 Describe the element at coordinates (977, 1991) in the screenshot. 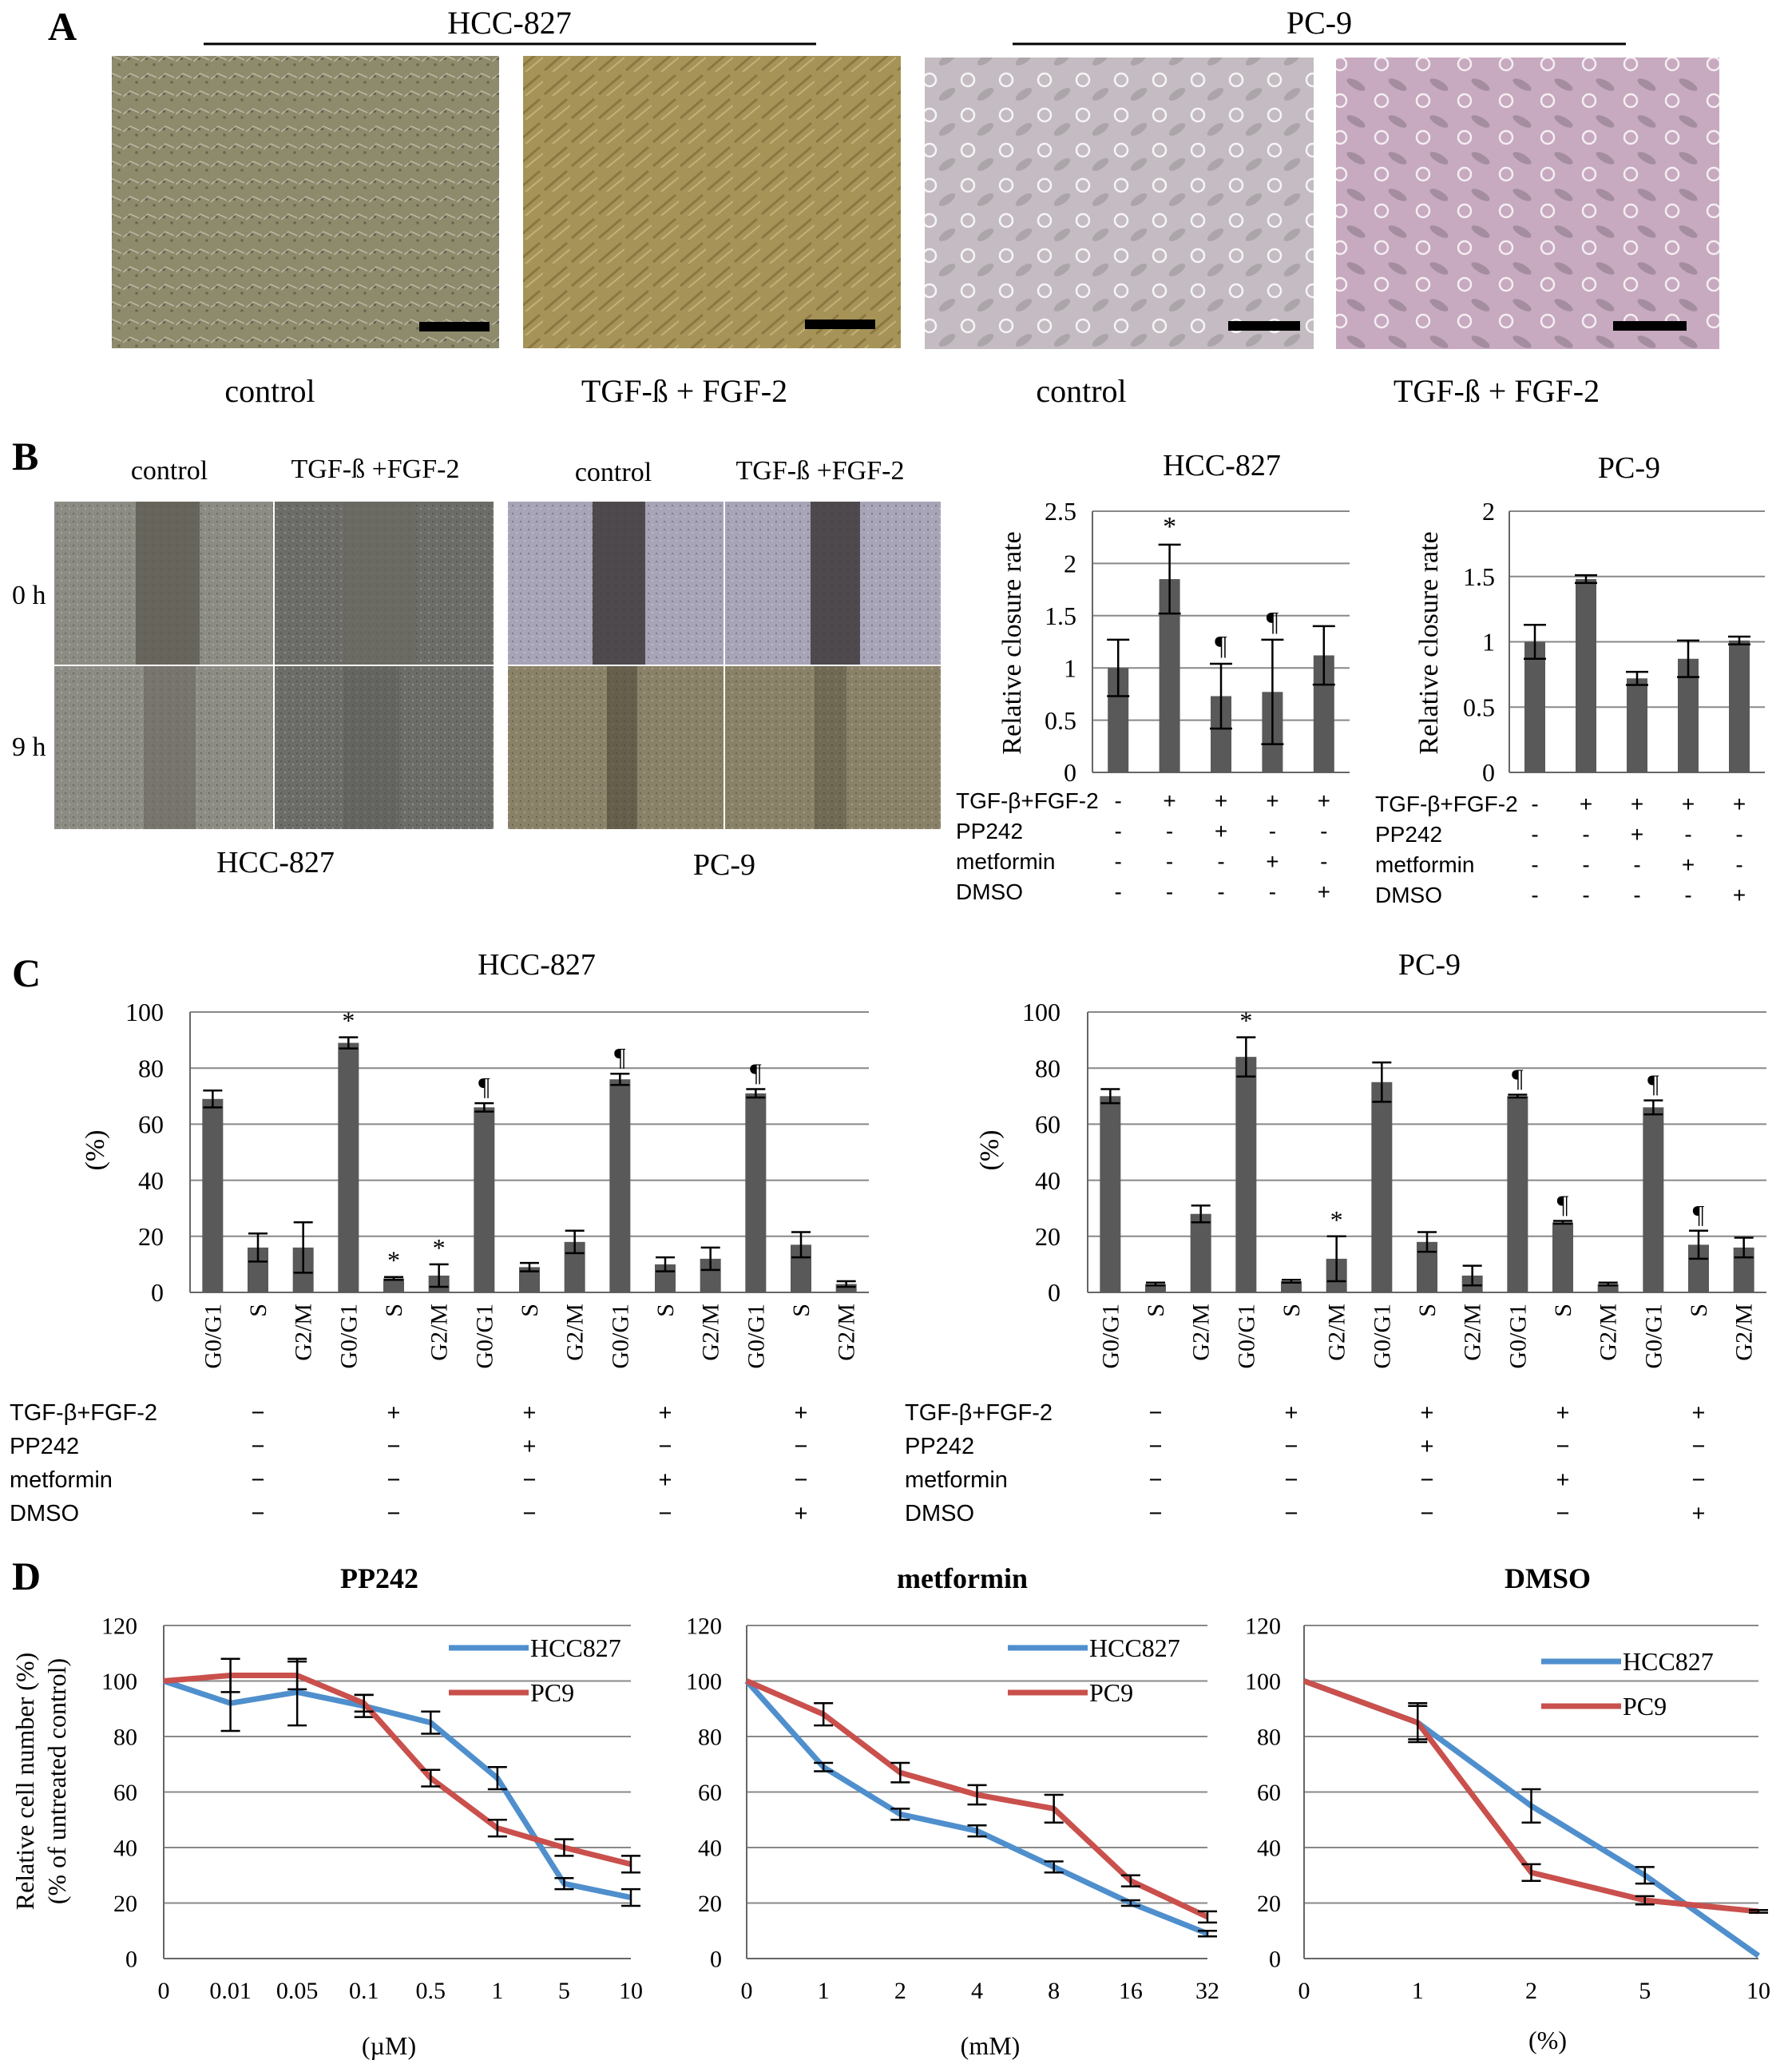

I see `x-tick-label: 4` at that location.